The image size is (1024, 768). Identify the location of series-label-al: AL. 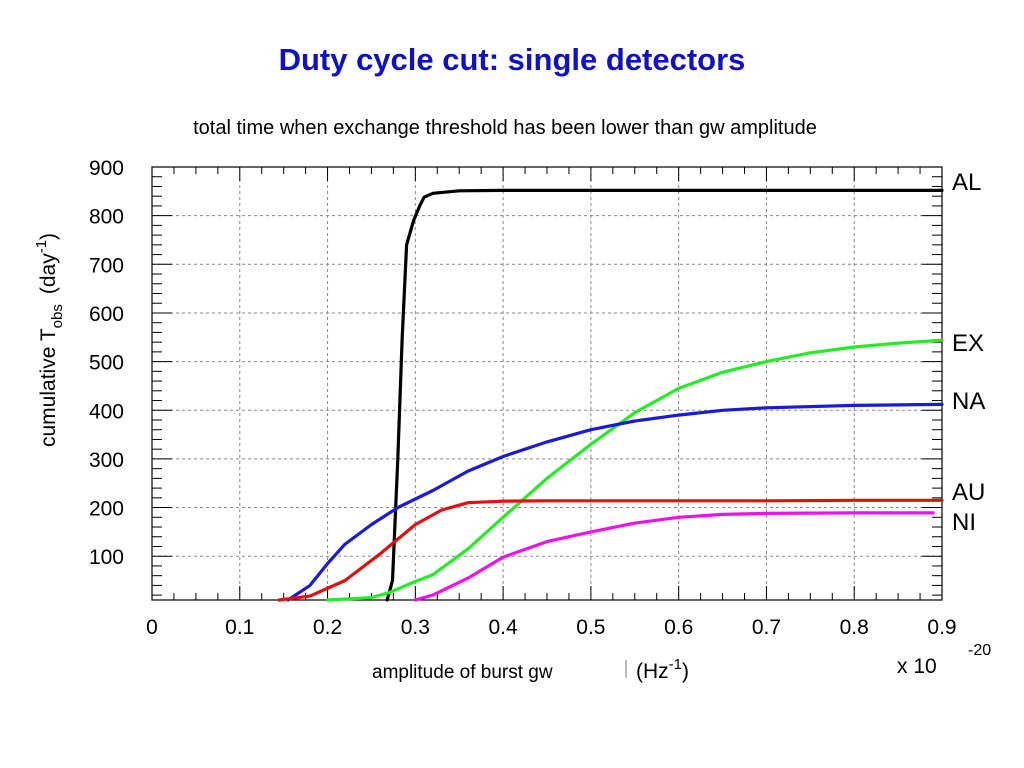
(966, 182).